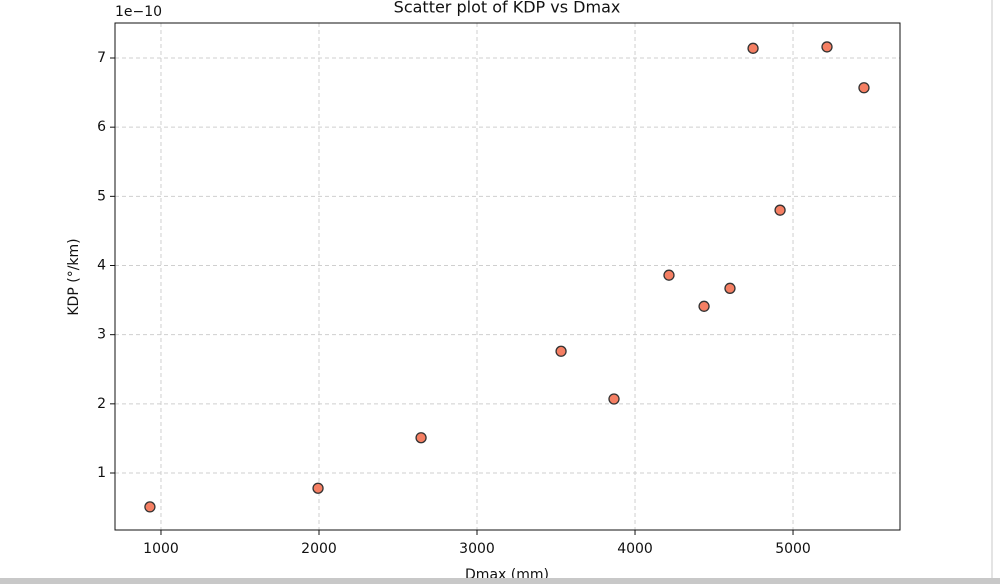 The image size is (1000, 584). What do you see at coordinates (101, 58) in the screenshot?
I see `y-tick-label: 7` at bounding box center [101, 58].